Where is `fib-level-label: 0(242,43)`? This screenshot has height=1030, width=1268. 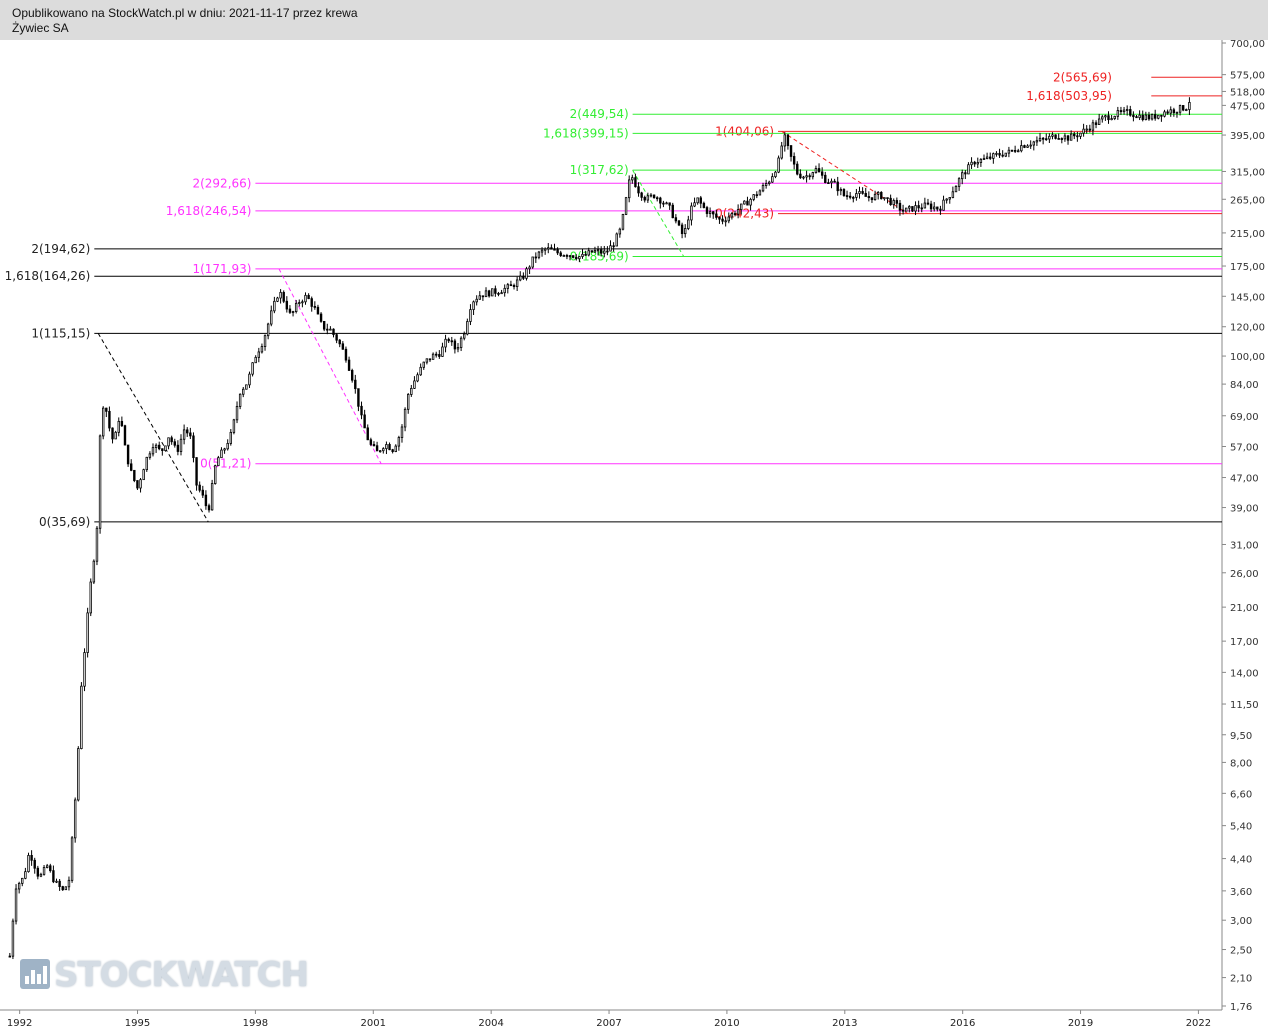 fib-level-label: 0(242,43) is located at coordinates (744, 214).